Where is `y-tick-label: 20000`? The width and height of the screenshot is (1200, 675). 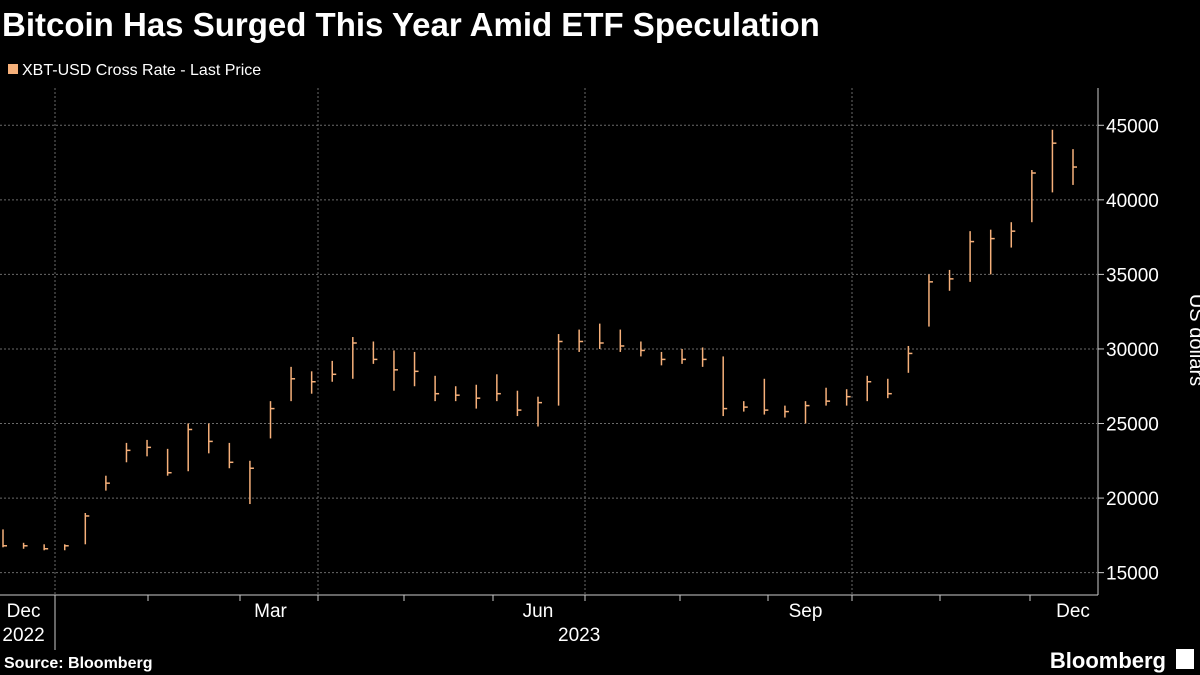 y-tick-label: 20000 is located at coordinates (1132, 499).